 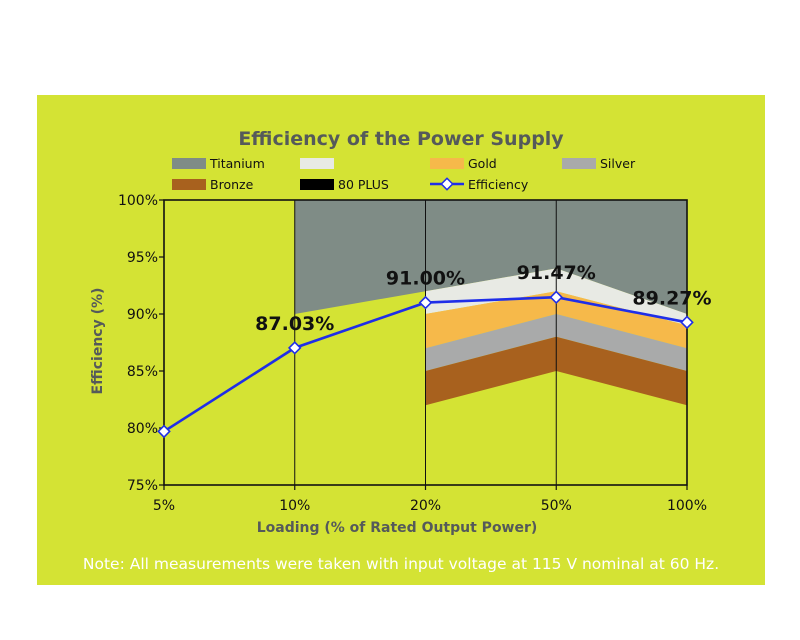 I want to click on x-axis-title: Loading (% of Rated Output Power), so click(x=397, y=528).